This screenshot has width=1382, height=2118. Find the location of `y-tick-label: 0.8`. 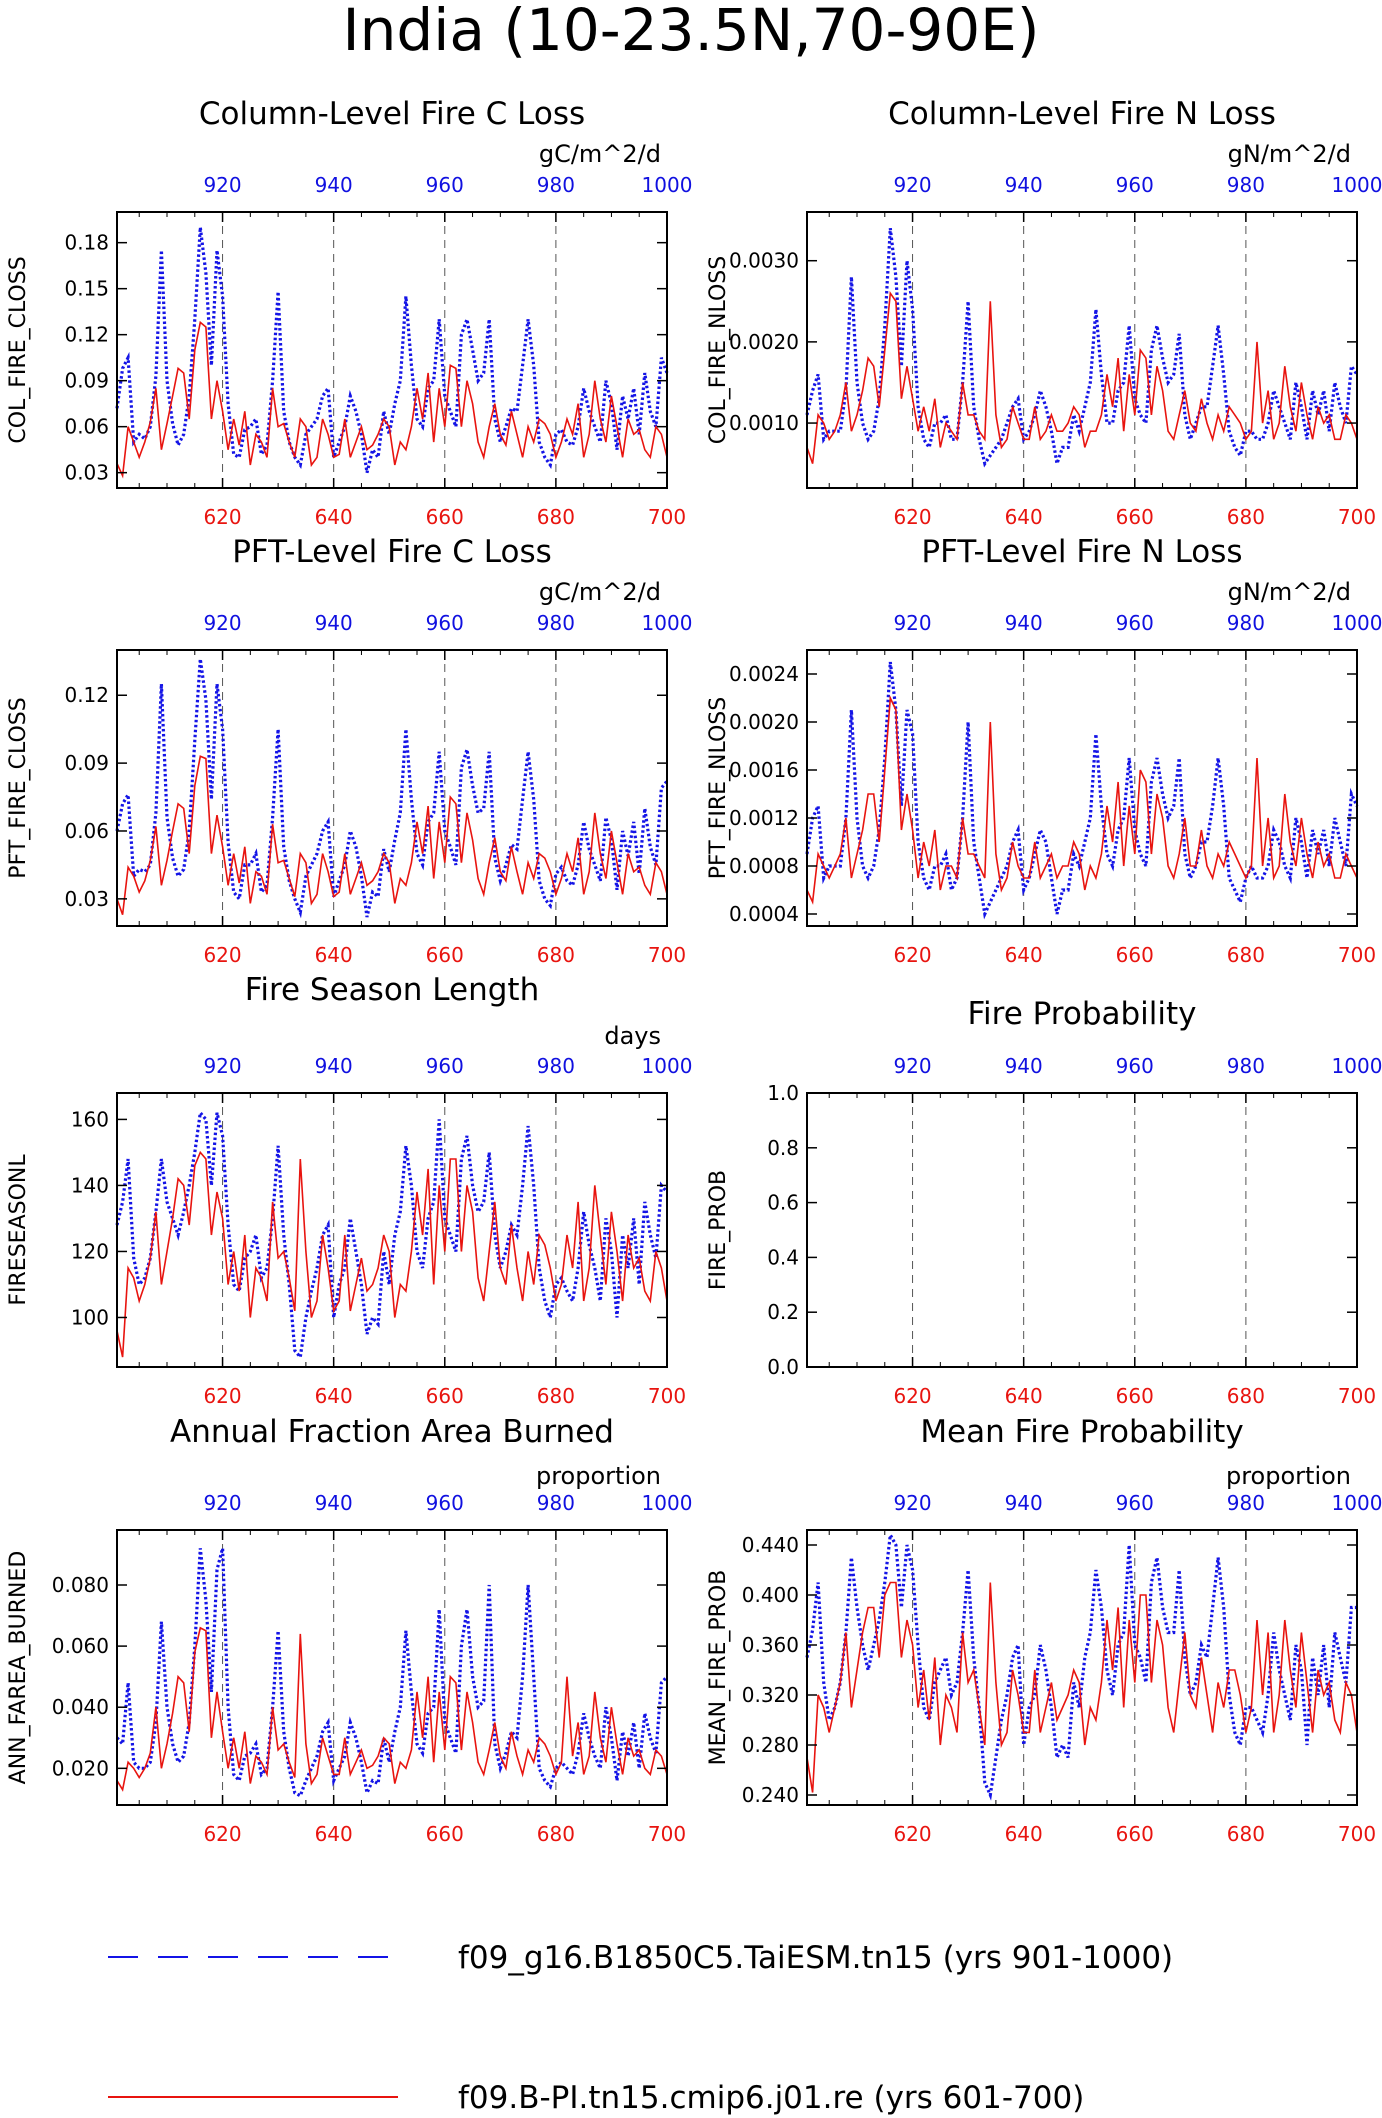

y-tick-label: 0.8 is located at coordinates (783, 1148).